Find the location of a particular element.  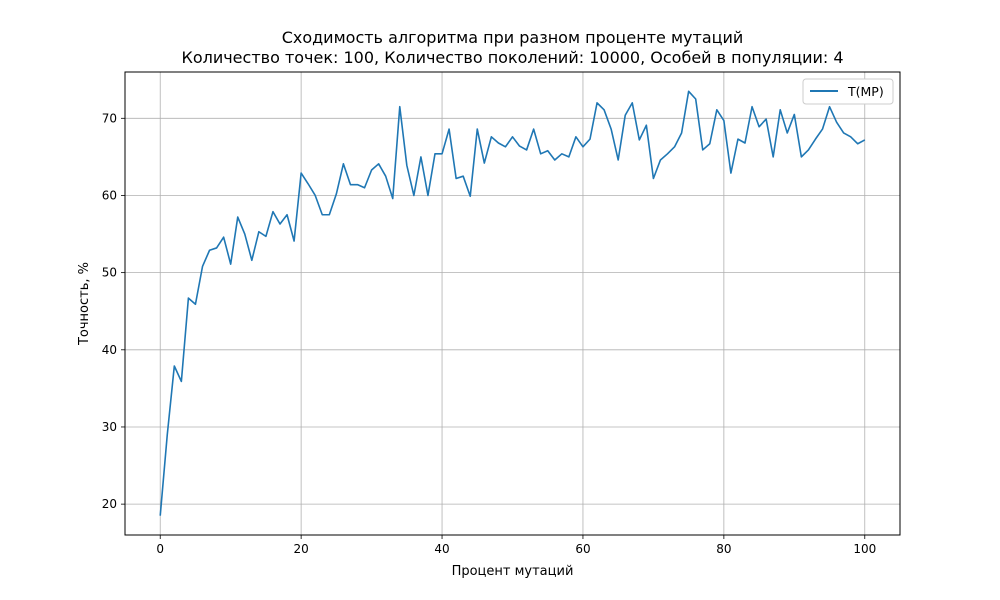

x-tick-label: 0 is located at coordinates (160, 549).